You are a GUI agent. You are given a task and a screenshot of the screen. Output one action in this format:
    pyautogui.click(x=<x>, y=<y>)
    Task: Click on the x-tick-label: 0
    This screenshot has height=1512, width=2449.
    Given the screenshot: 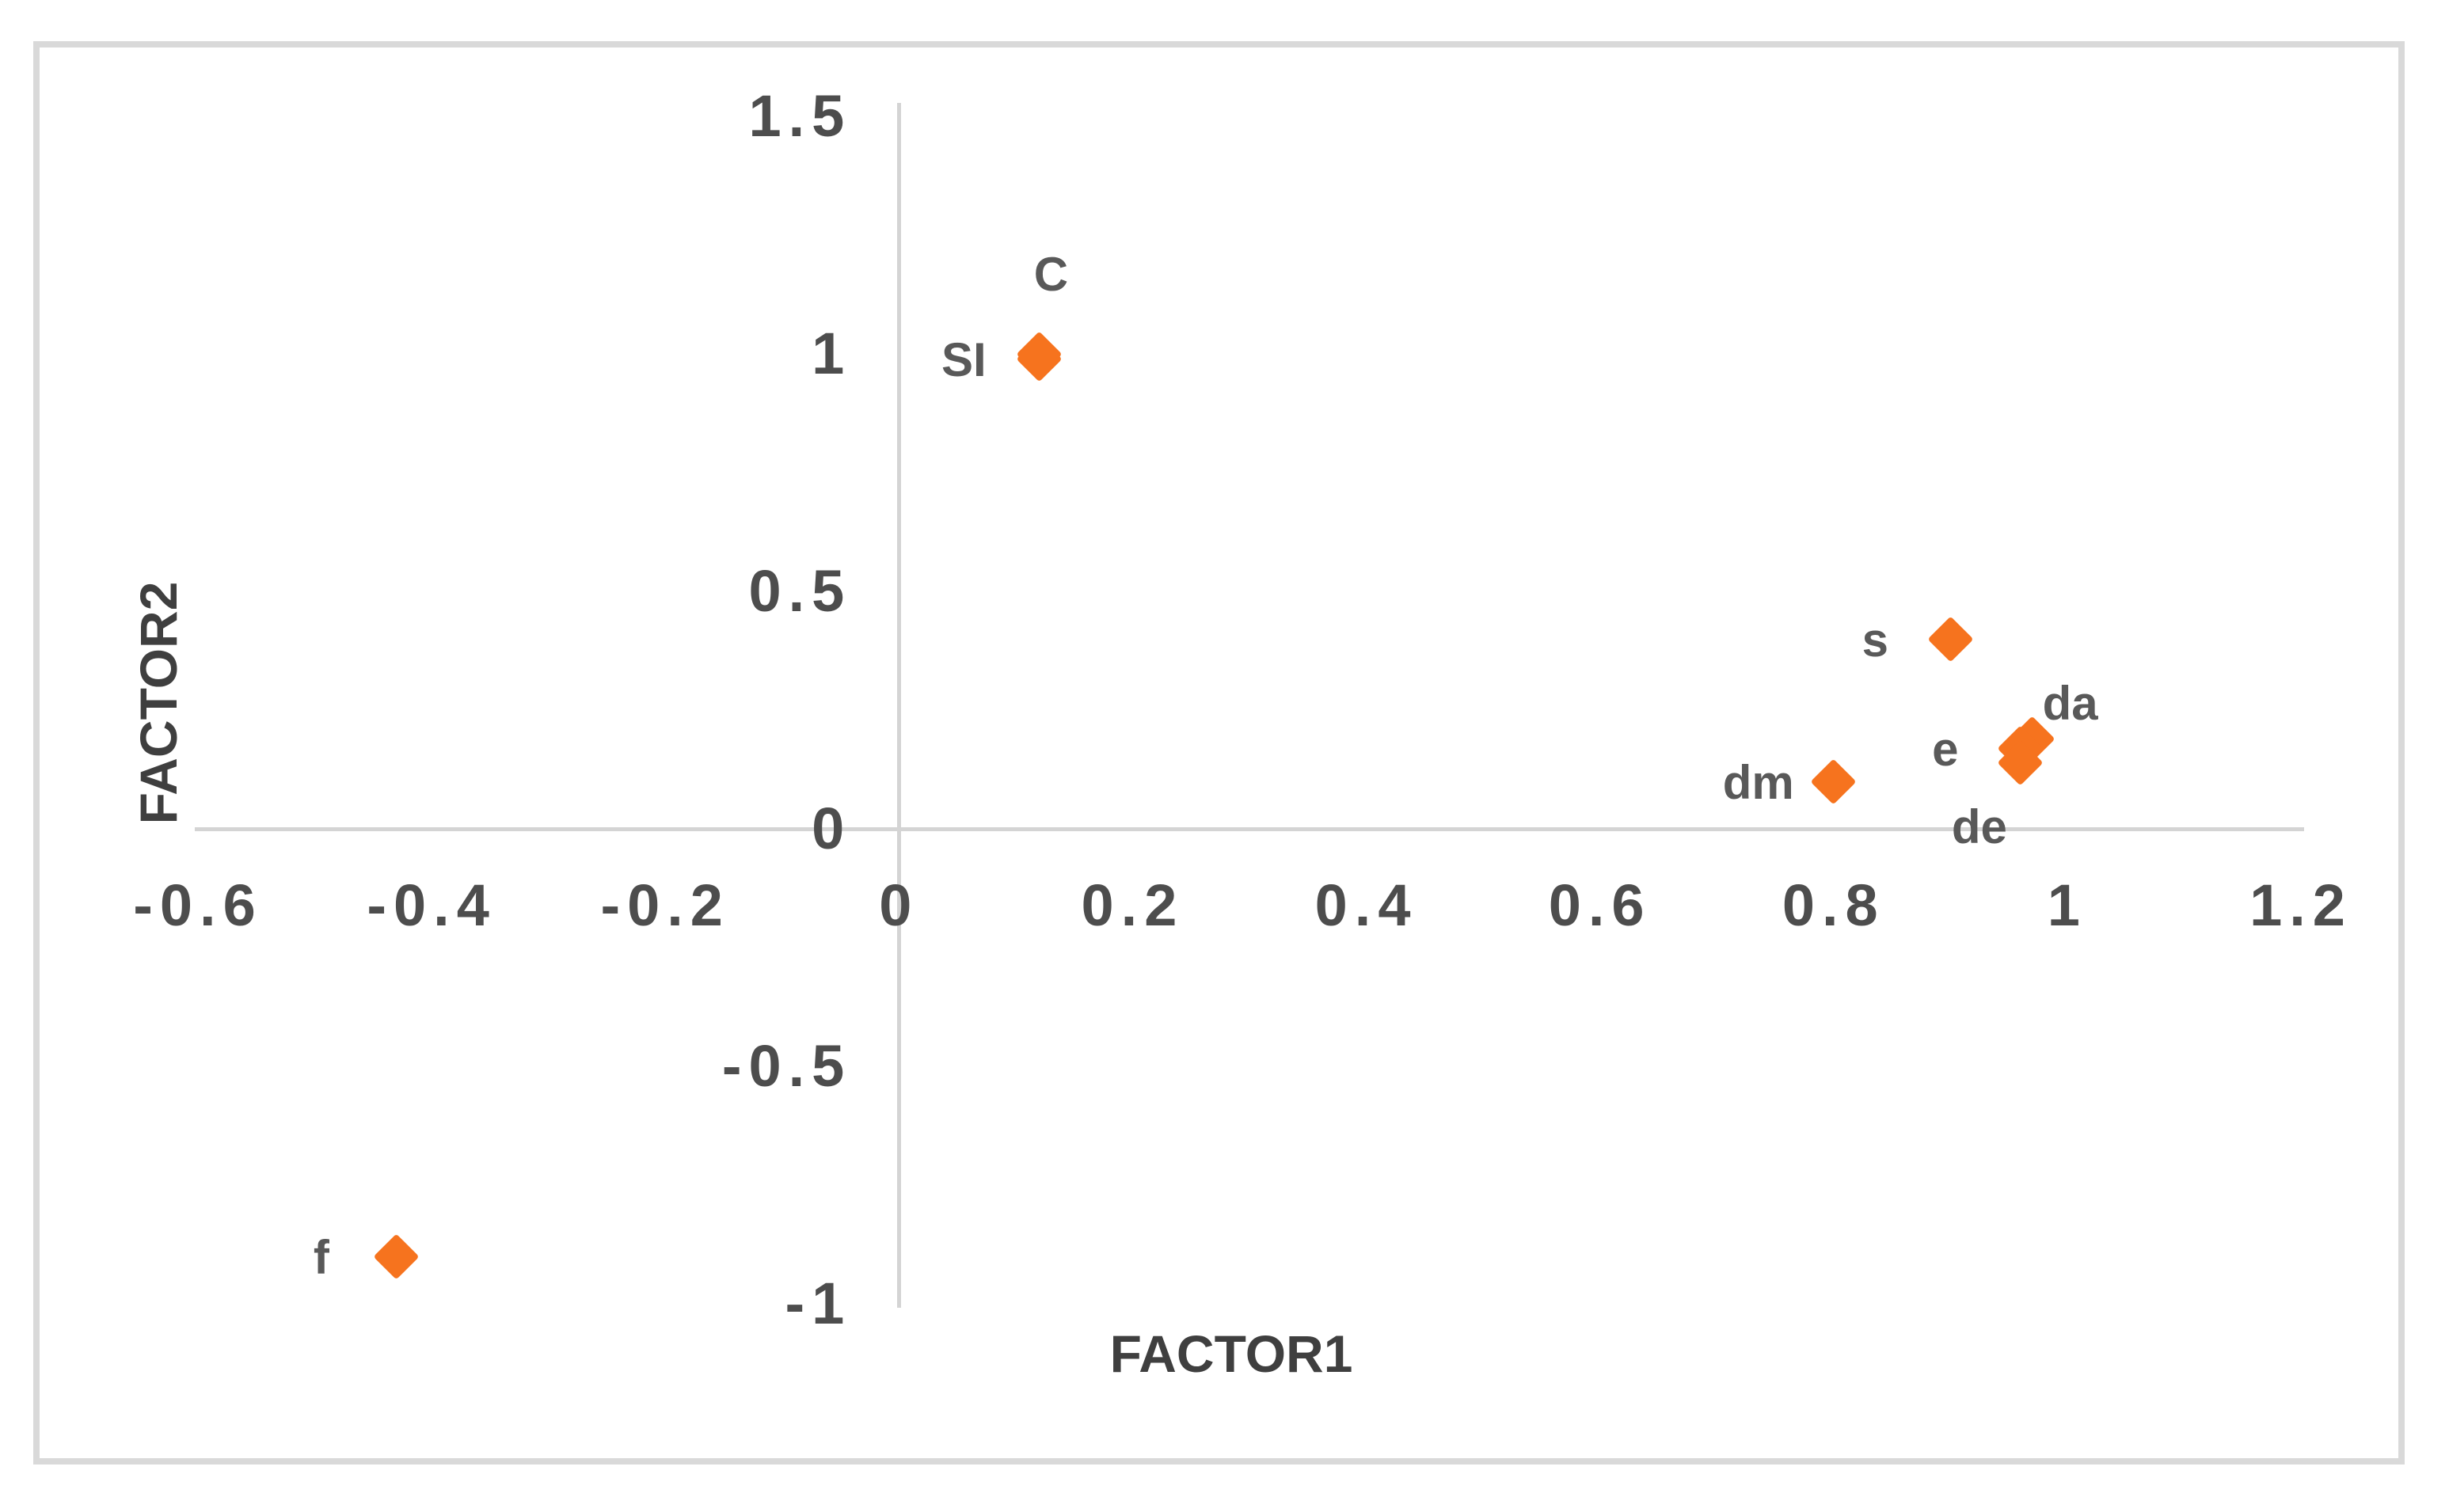 What is the action you would take?
    pyautogui.click(x=899, y=905)
    